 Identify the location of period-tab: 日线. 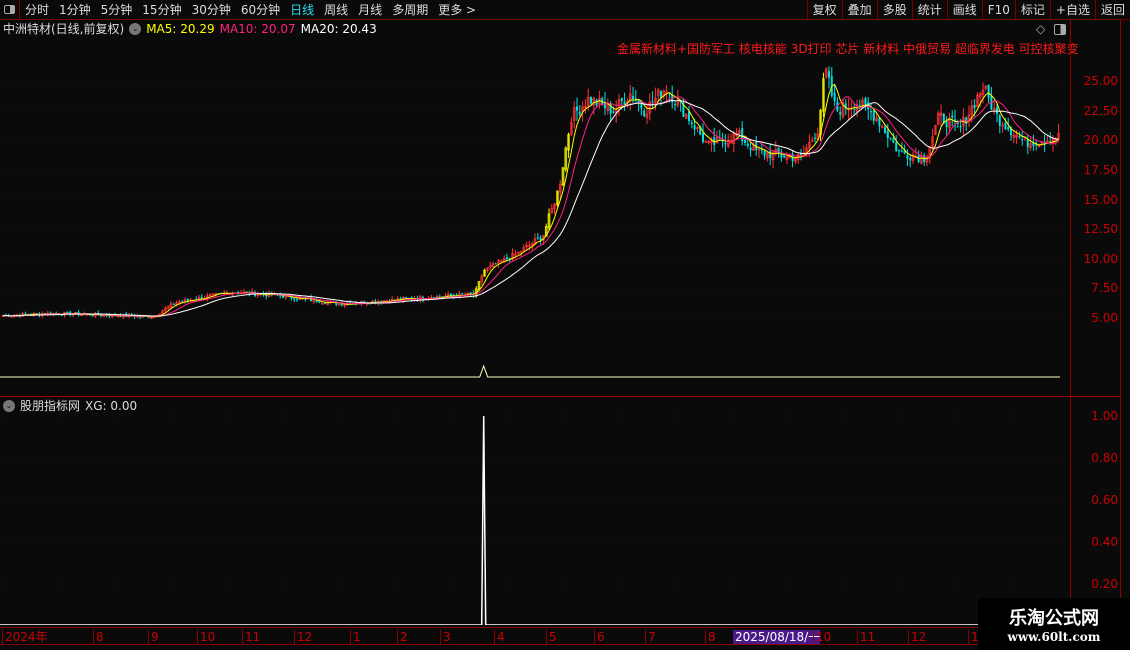
(302, 9).